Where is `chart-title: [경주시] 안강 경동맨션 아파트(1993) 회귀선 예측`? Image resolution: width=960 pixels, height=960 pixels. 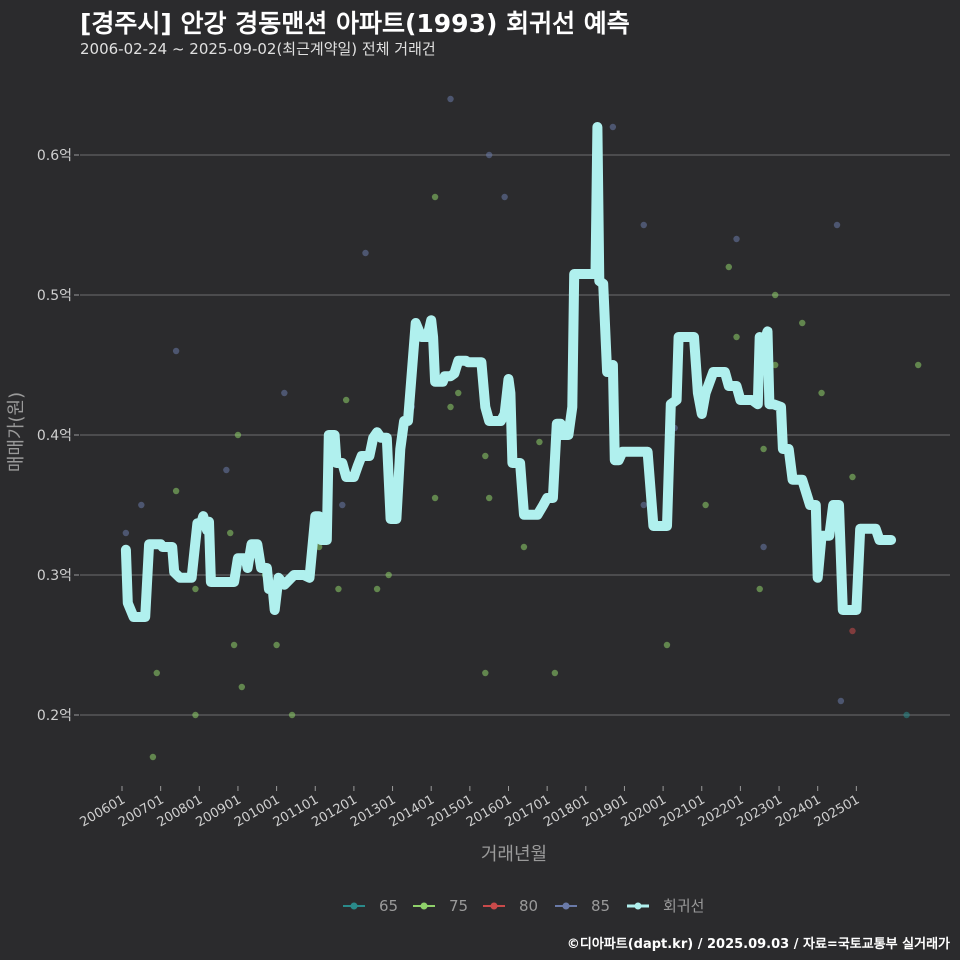 chart-title: [경주시] 안강 경동맨션 아파트(1993) 회귀선 예측 is located at coordinates (355, 23).